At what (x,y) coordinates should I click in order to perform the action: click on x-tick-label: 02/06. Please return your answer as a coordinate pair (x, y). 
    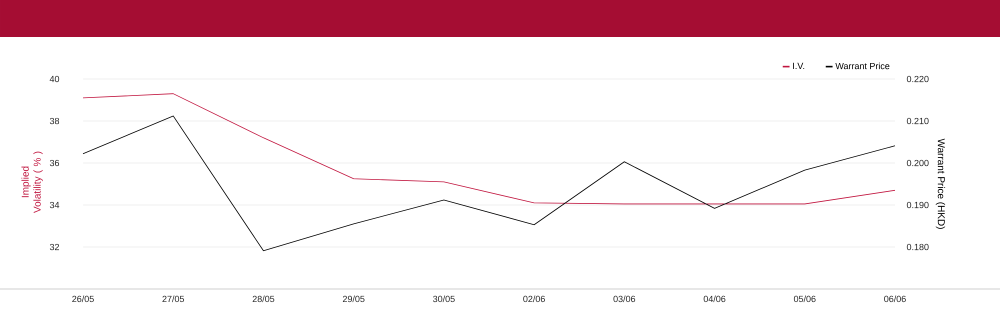
    Looking at the image, I should click on (534, 299).